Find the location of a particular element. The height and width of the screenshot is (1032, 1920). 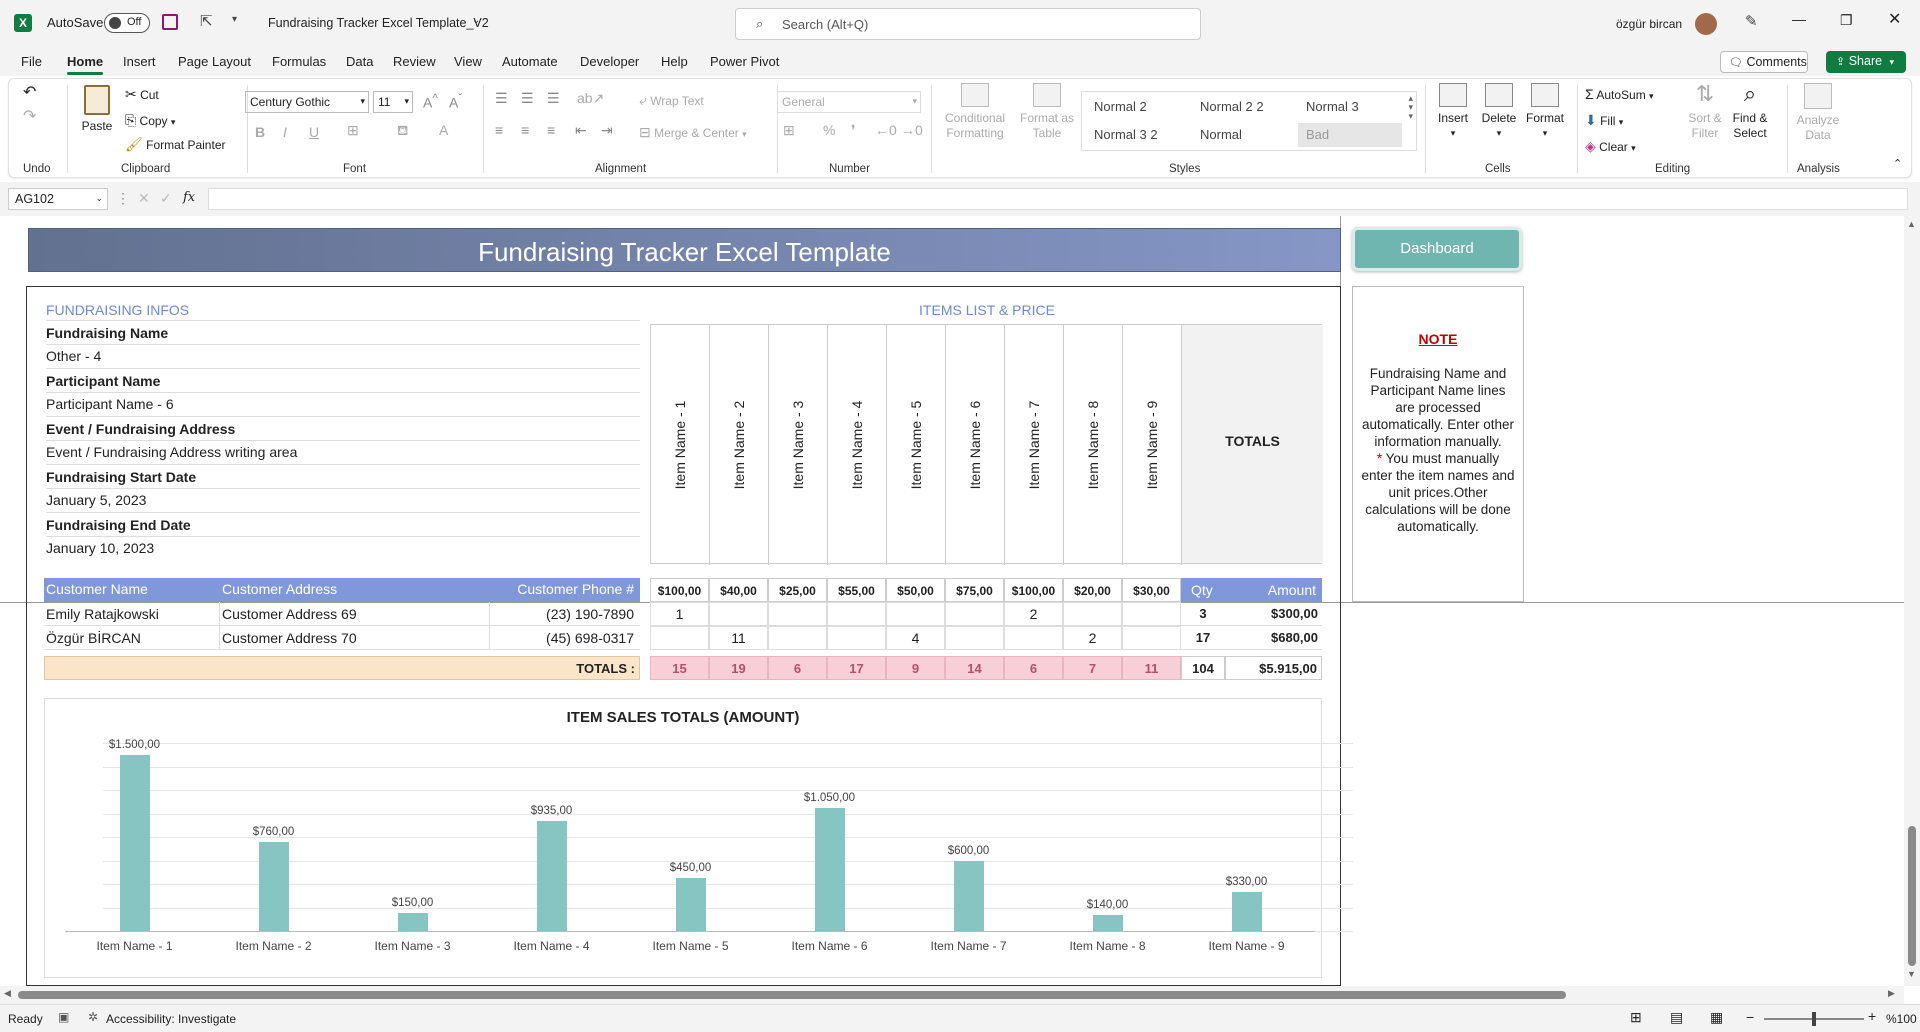

increase-indent-icon: ⇥ is located at coordinates (607, 130).